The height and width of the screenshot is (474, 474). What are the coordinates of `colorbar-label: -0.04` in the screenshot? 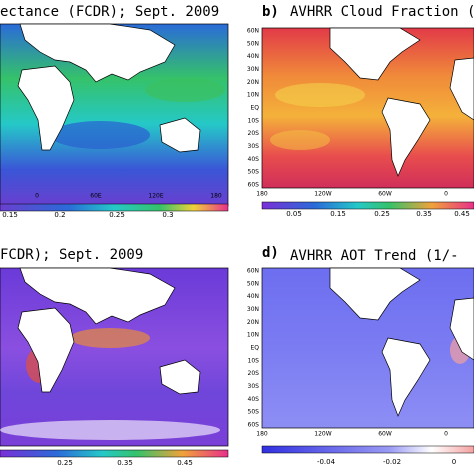 It's located at (326, 462).